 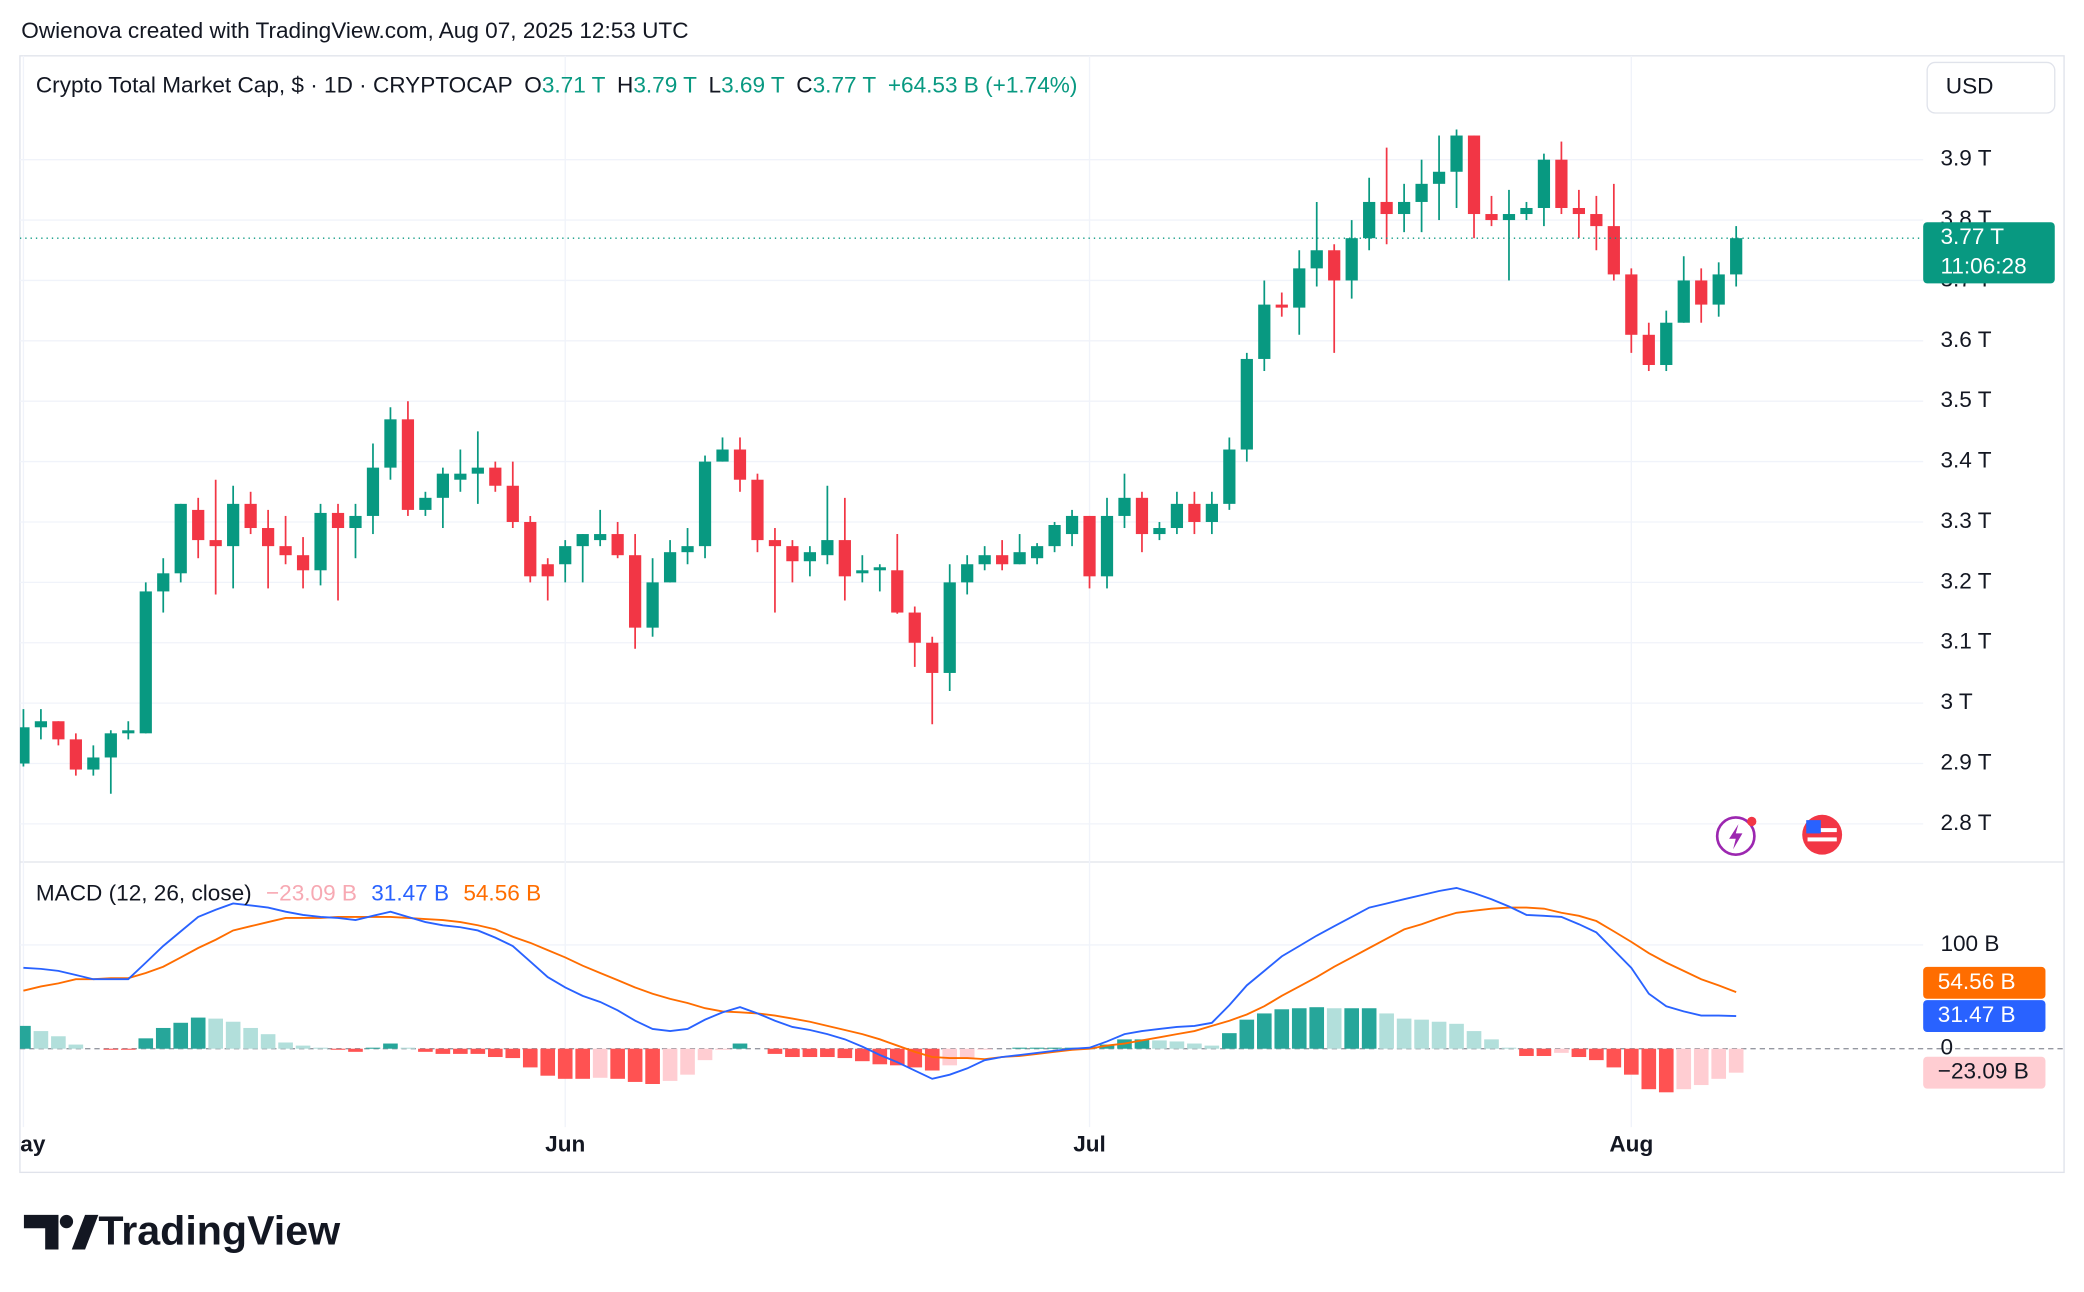 I want to click on last-price-label: 3.77 T, so click(x=1972, y=236).